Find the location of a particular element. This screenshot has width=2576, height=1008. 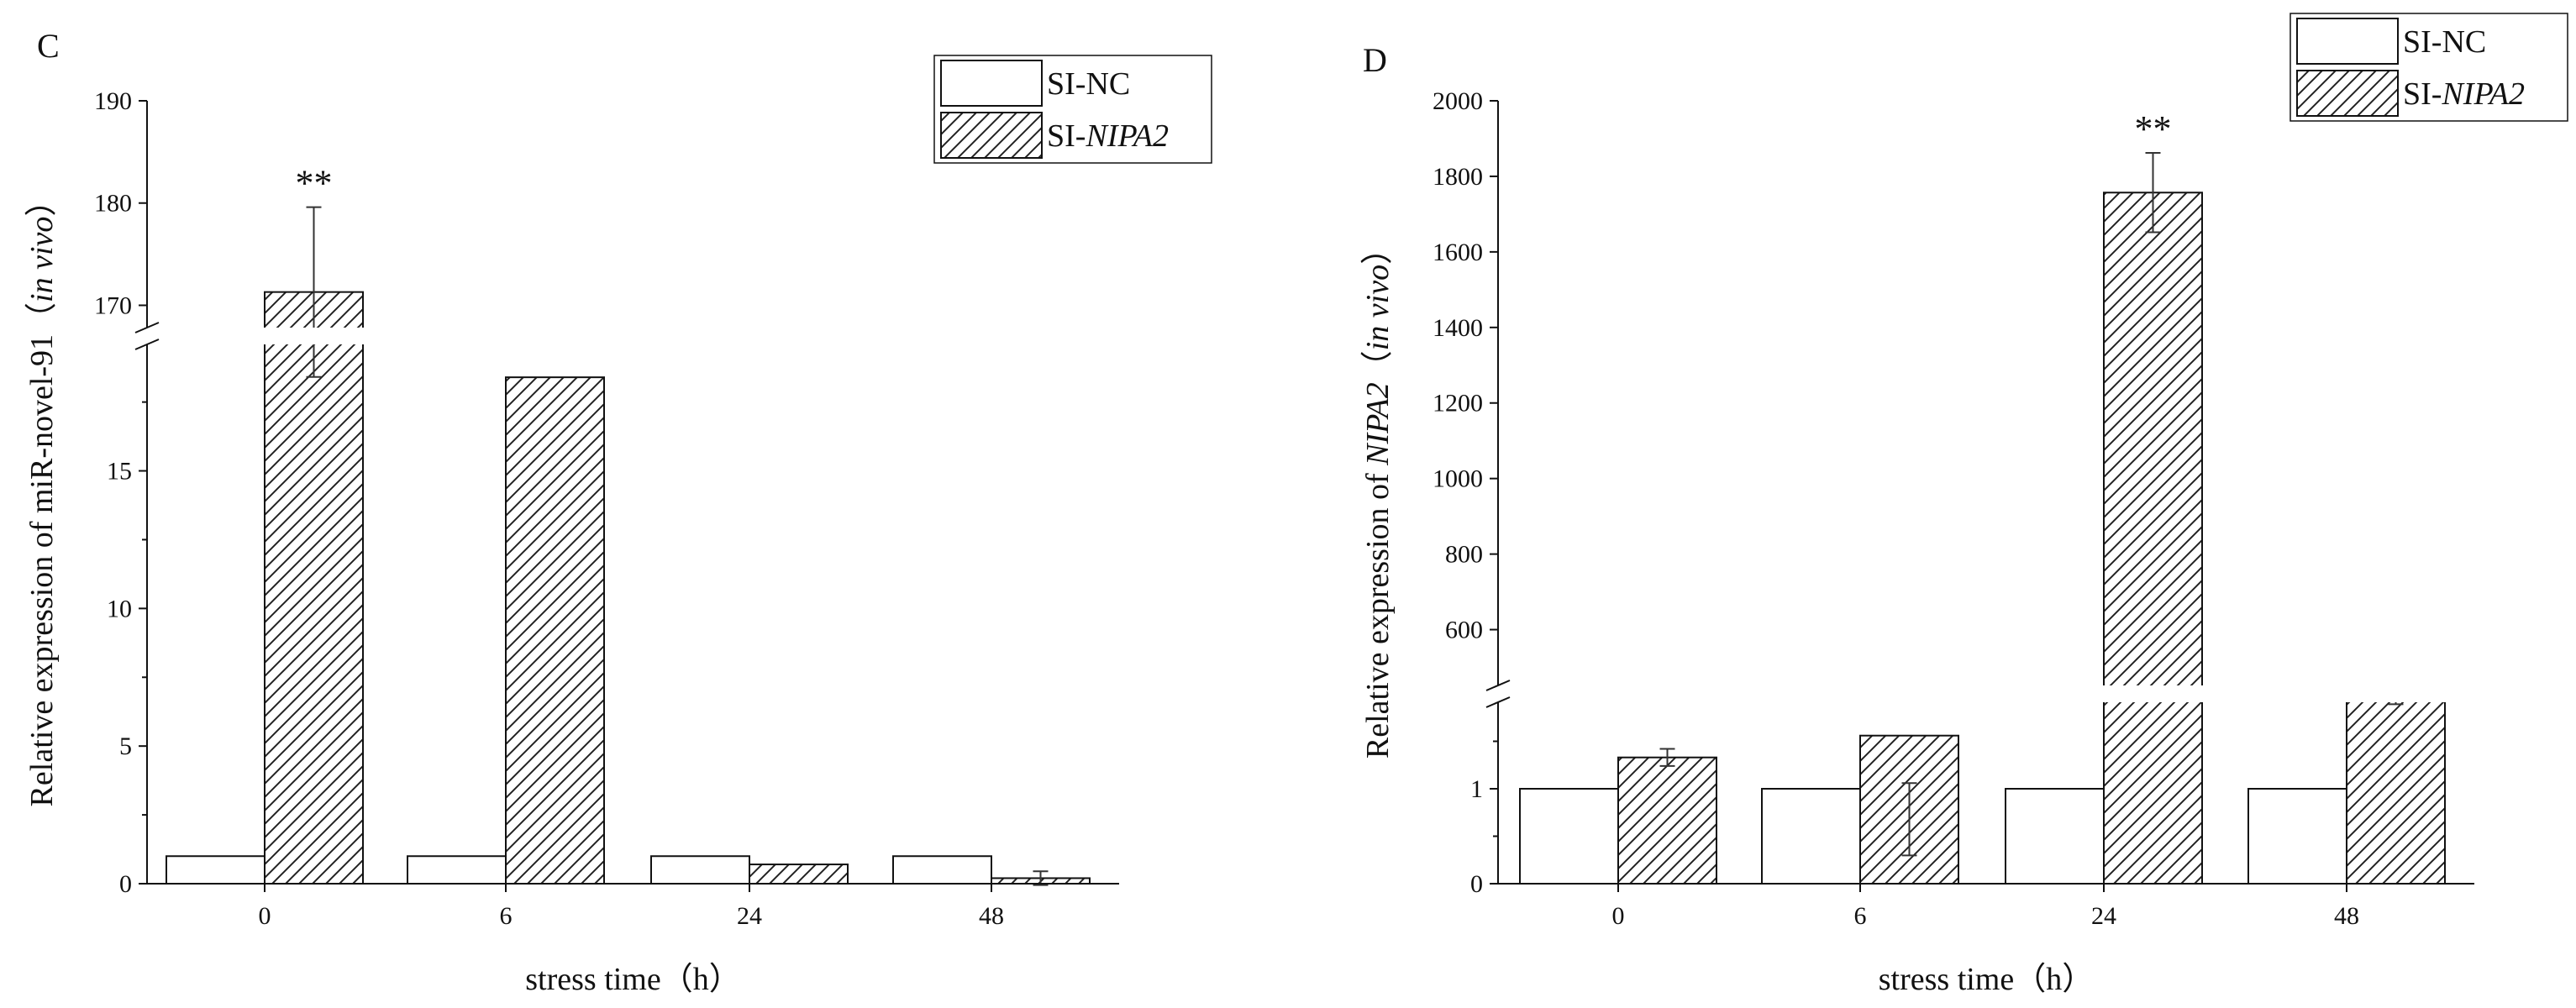

y-axis-label: Relative expression of NIPA2（in vivo） is located at coordinates (1378, 496).